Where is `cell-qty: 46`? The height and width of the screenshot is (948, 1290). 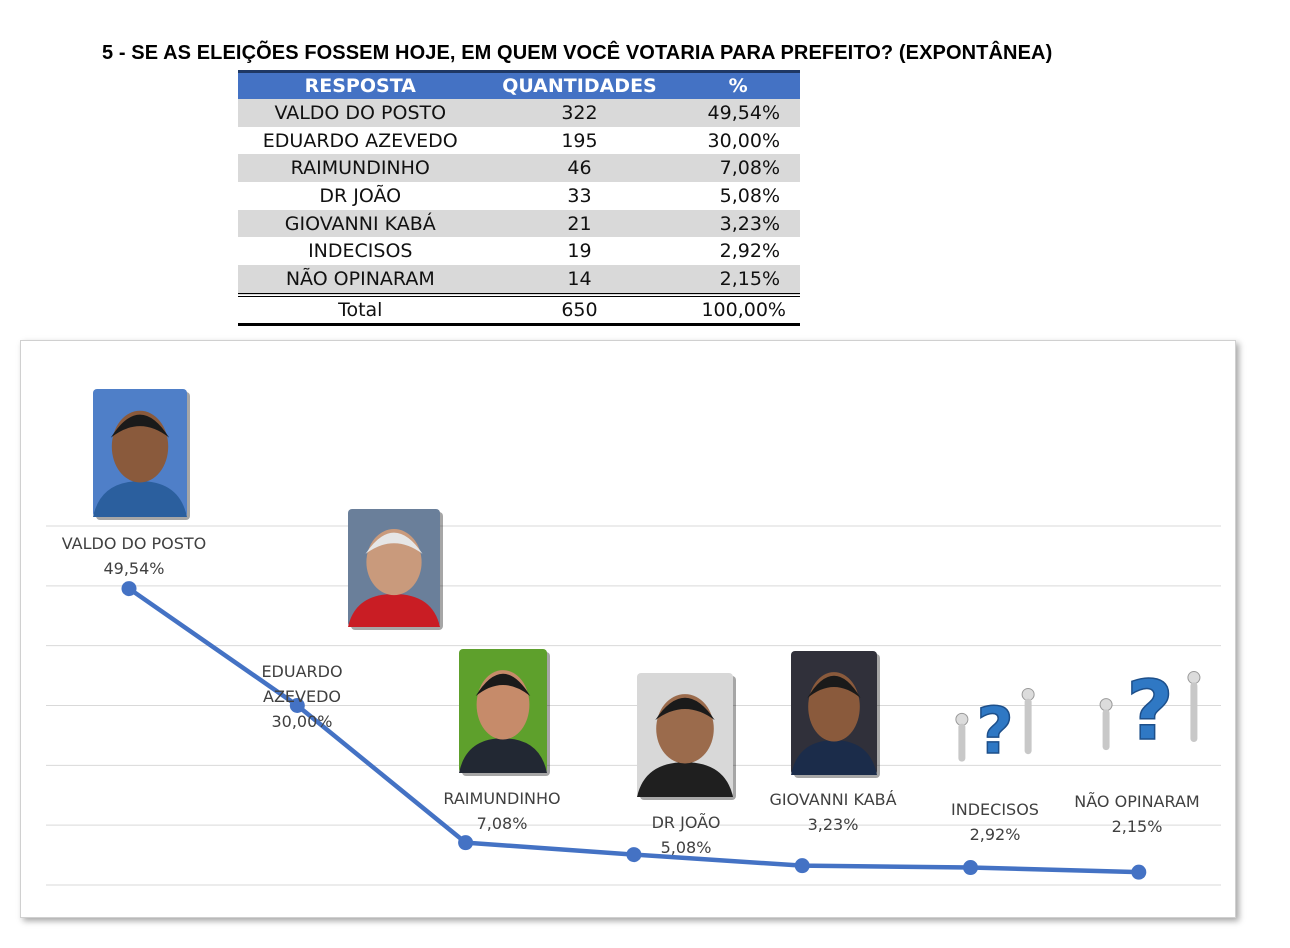 cell-qty: 46 is located at coordinates (579, 168).